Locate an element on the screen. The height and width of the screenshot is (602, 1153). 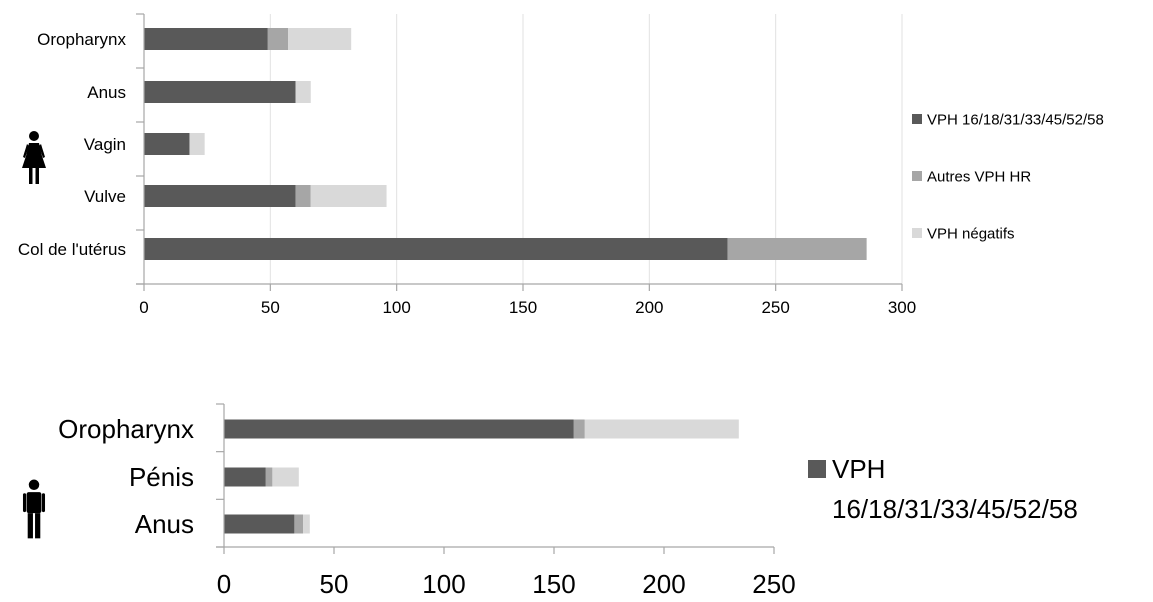
male-icon is located at coordinates (34, 509).